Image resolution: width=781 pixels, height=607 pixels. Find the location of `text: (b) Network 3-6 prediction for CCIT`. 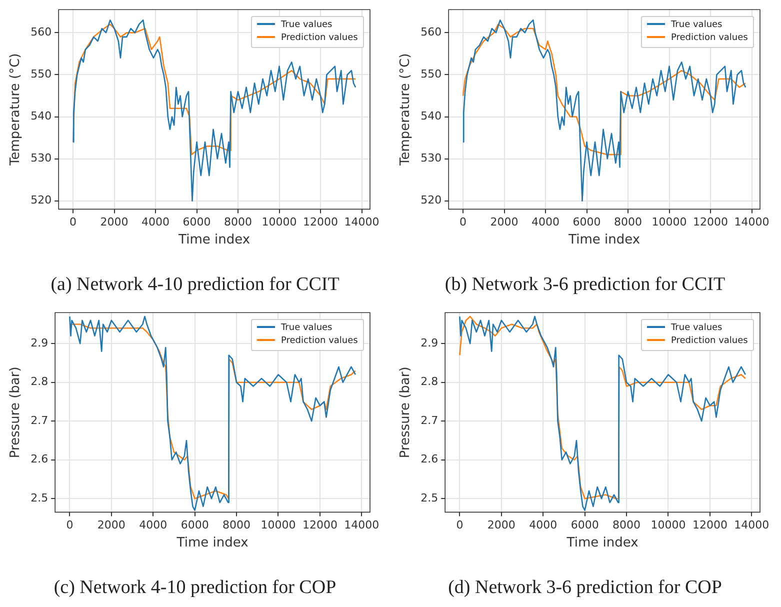

text: (b) Network 3-6 prediction for CCIT is located at coordinates (585, 285).